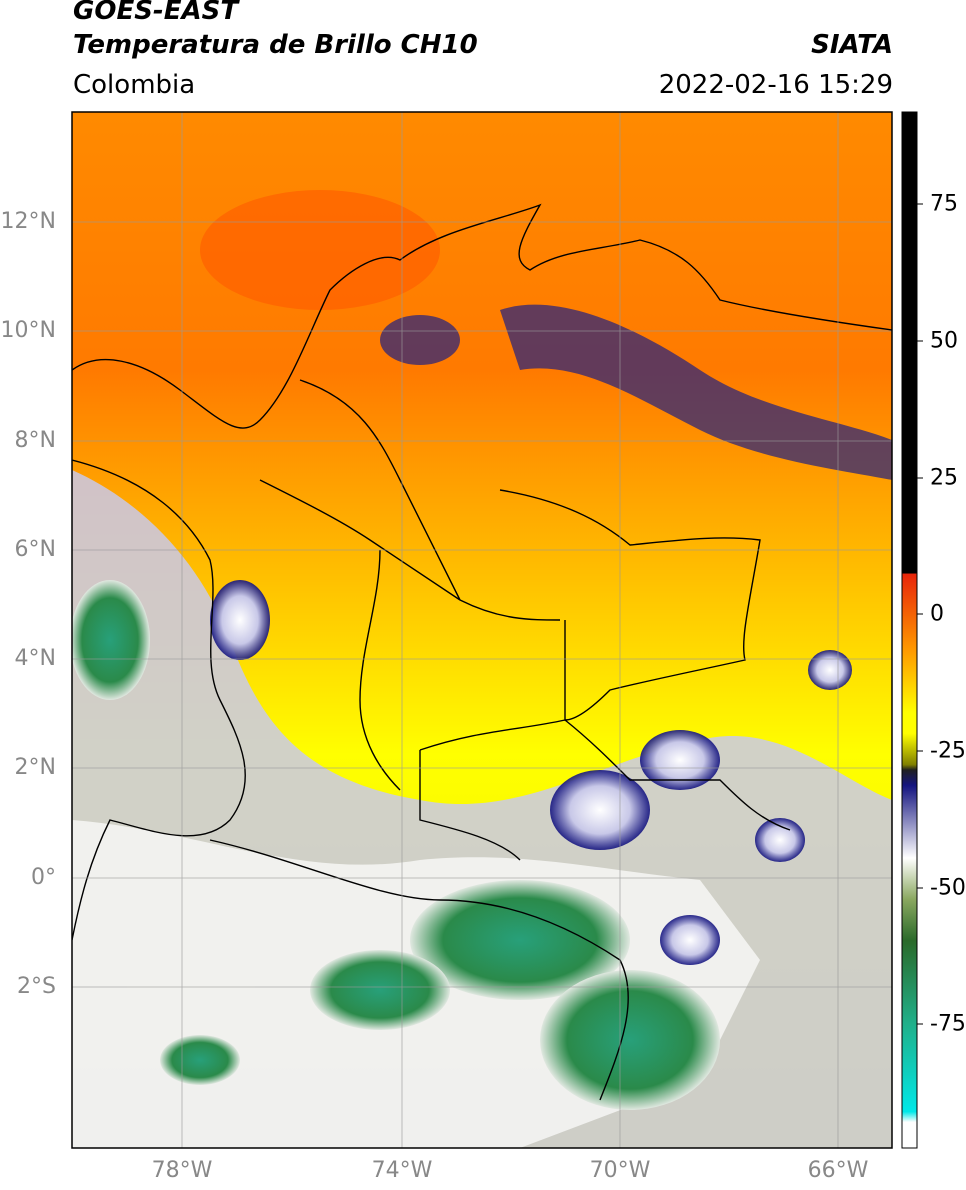 The width and height of the screenshot is (966, 1190). What do you see at coordinates (909, 630) in the screenshot?
I see `colorbar` at bounding box center [909, 630].